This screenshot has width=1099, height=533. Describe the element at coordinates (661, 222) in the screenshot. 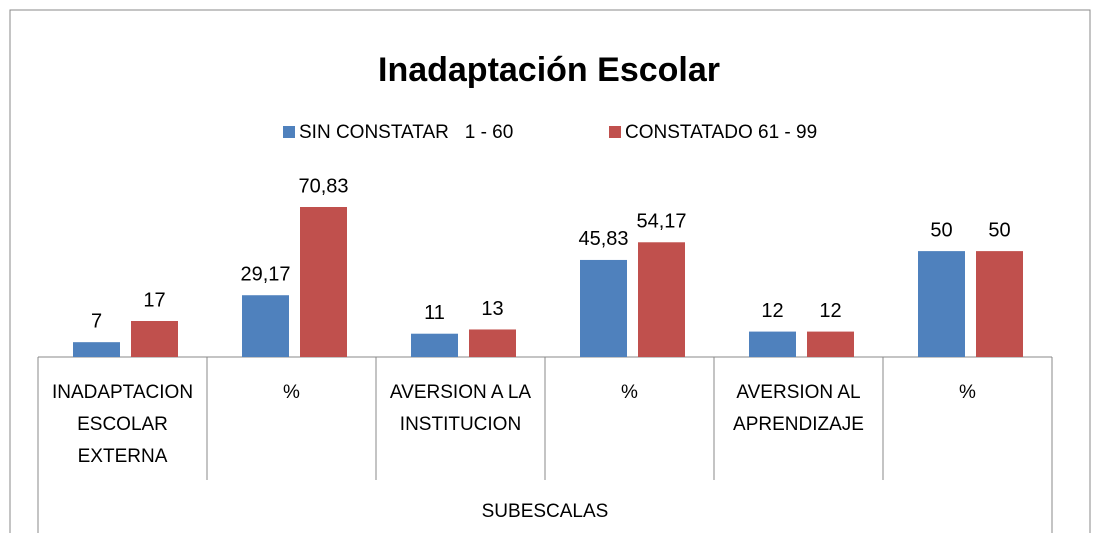

I see `data-label: 54,17` at that location.